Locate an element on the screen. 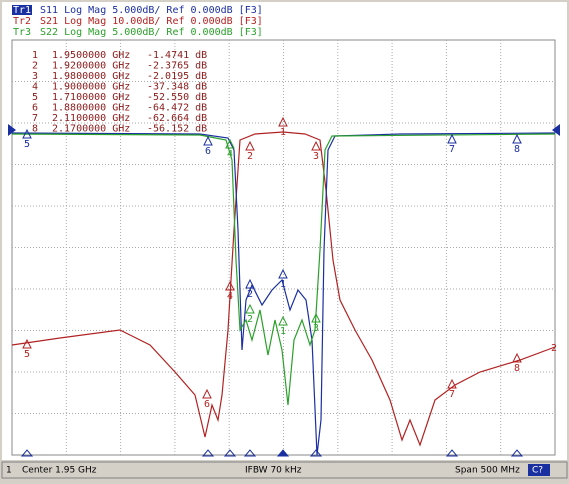 This screenshot has height=484, width=569. cal-box is located at coordinates (539, 470).